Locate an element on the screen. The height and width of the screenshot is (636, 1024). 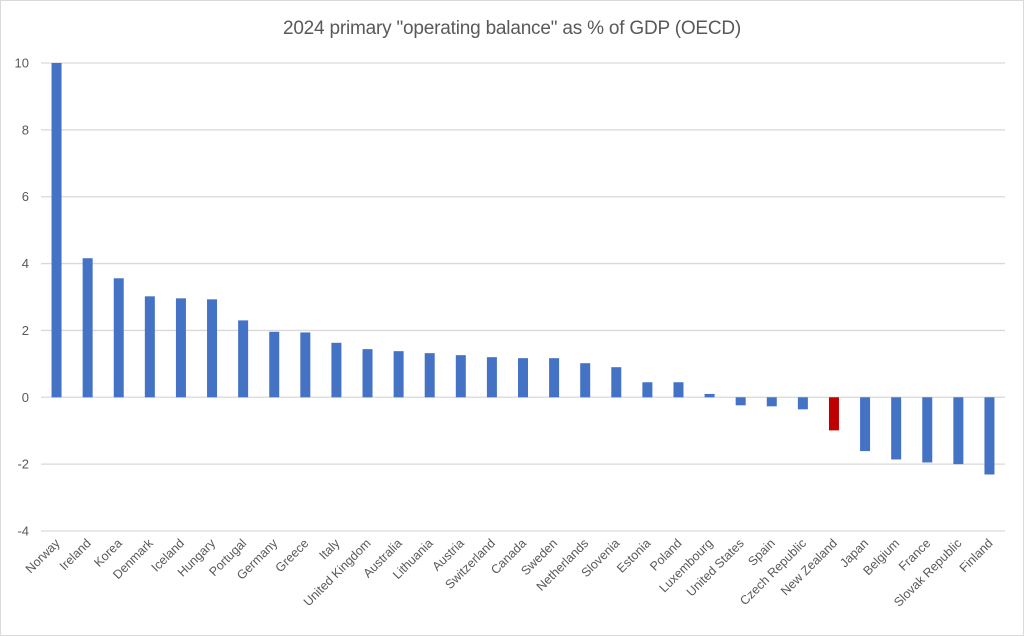
y-tick-label: -4 is located at coordinates (23, 531).